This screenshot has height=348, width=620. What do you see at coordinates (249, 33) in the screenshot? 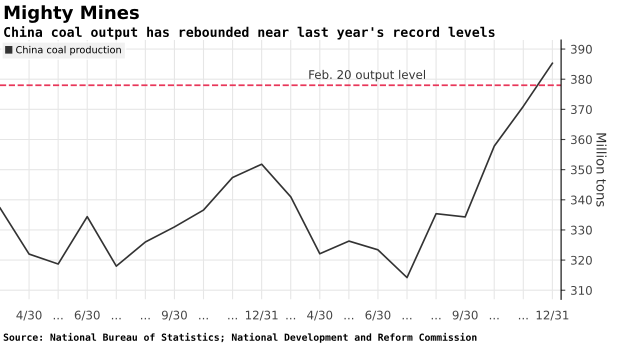
I see `chart-subtitle: China coal output has rebounded near last year's record levels` at bounding box center [249, 33].